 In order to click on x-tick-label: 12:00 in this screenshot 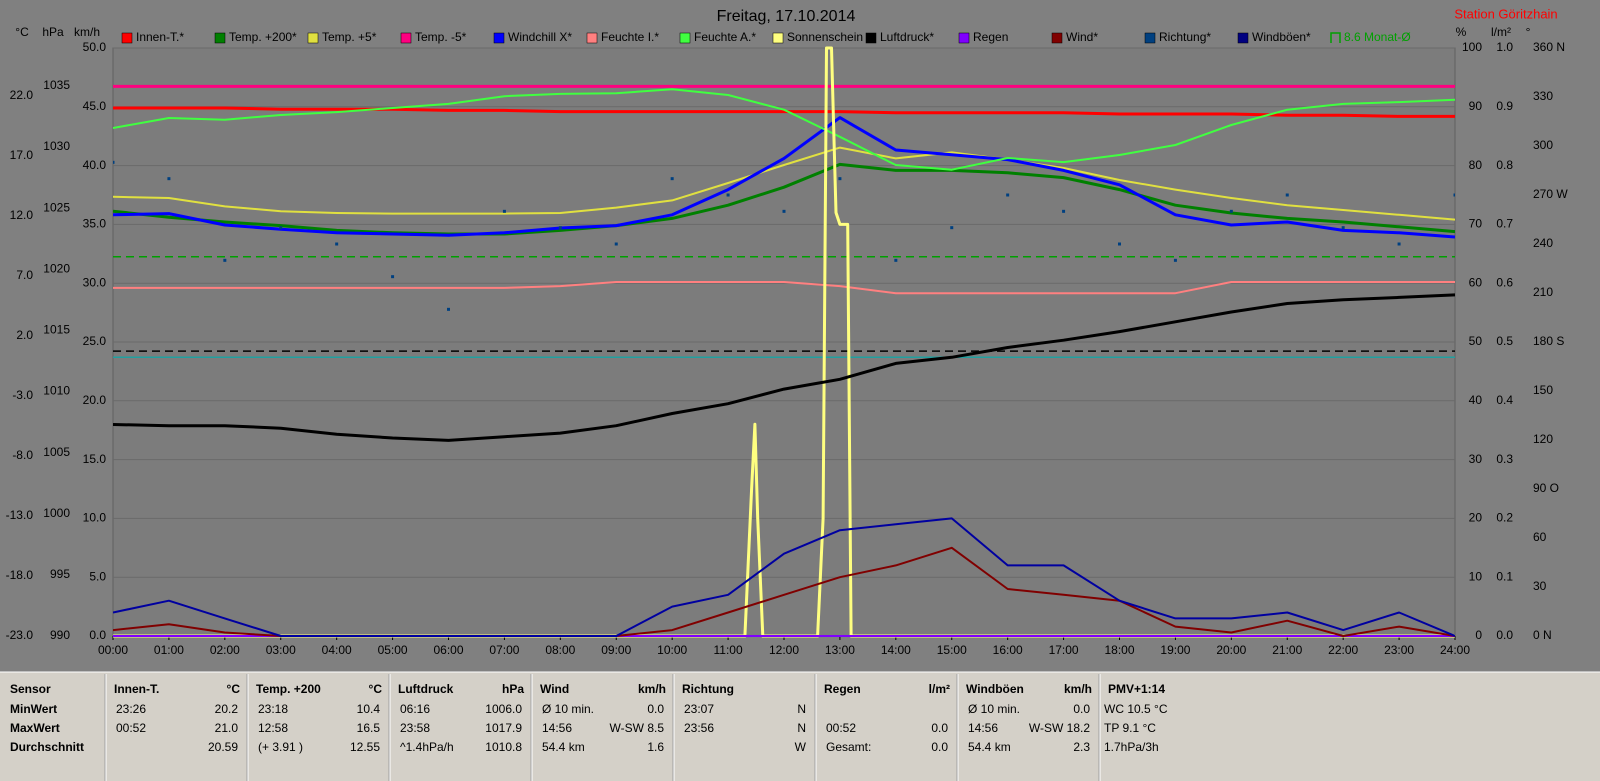, I will do `click(784, 650)`.